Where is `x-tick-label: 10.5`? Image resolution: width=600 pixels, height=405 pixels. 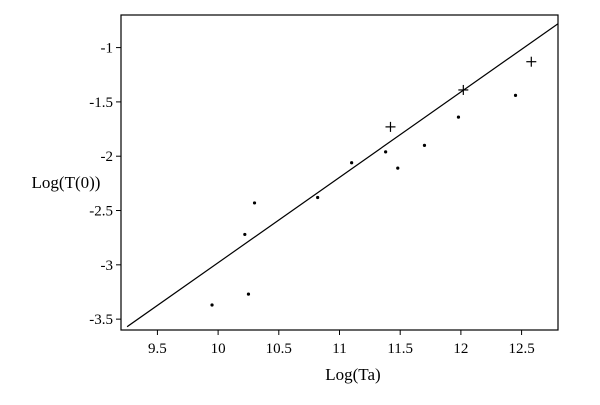
x-tick-label: 10.5 is located at coordinates (279, 349).